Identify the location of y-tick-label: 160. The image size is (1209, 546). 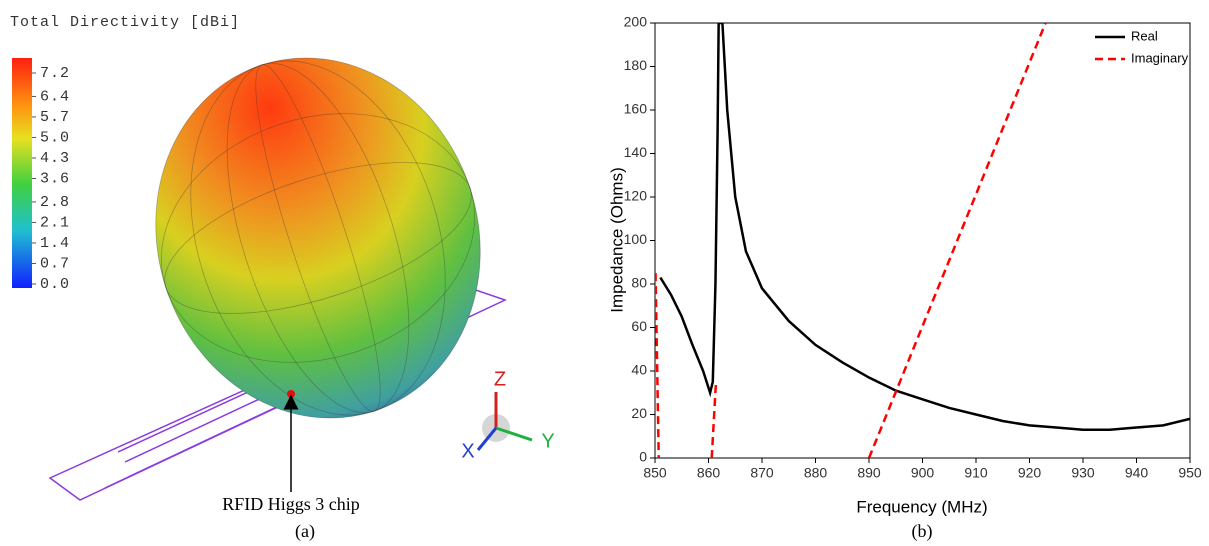
(636, 109).